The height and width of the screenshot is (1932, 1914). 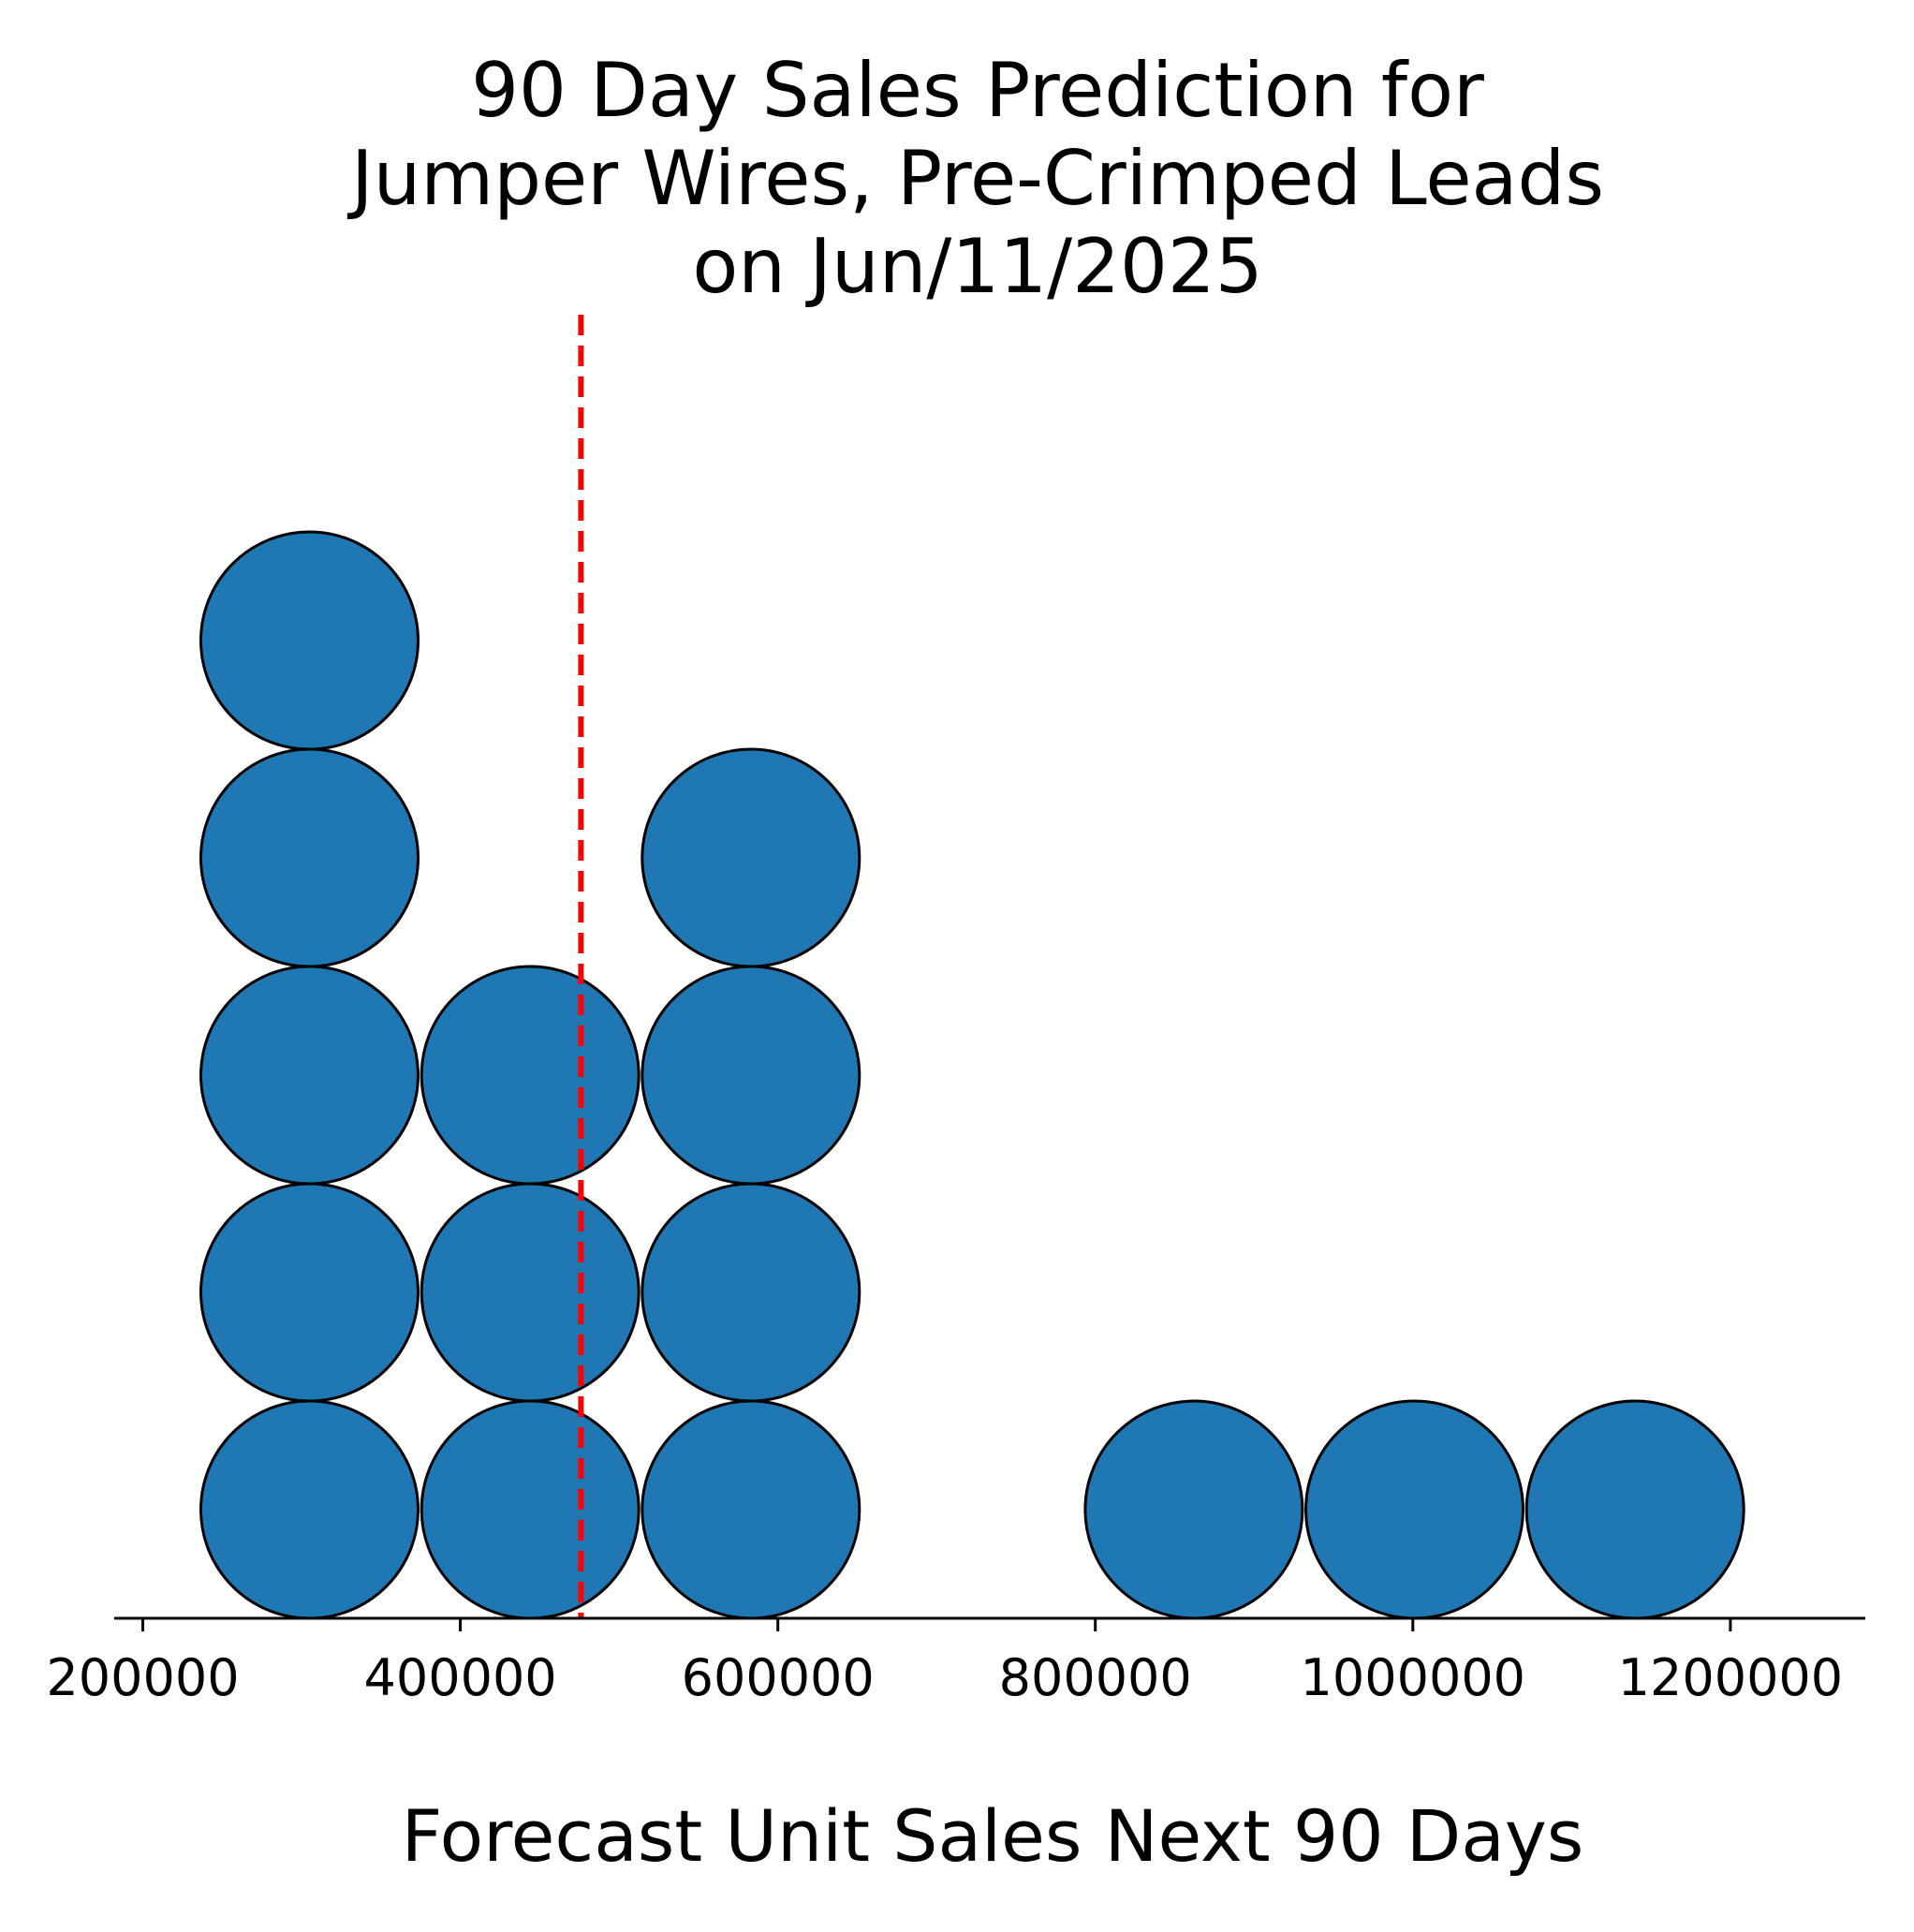 What do you see at coordinates (1413, 1677) in the screenshot?
I see `x-tick-label-4: 1000000` at bounding box center [1413, 1677].